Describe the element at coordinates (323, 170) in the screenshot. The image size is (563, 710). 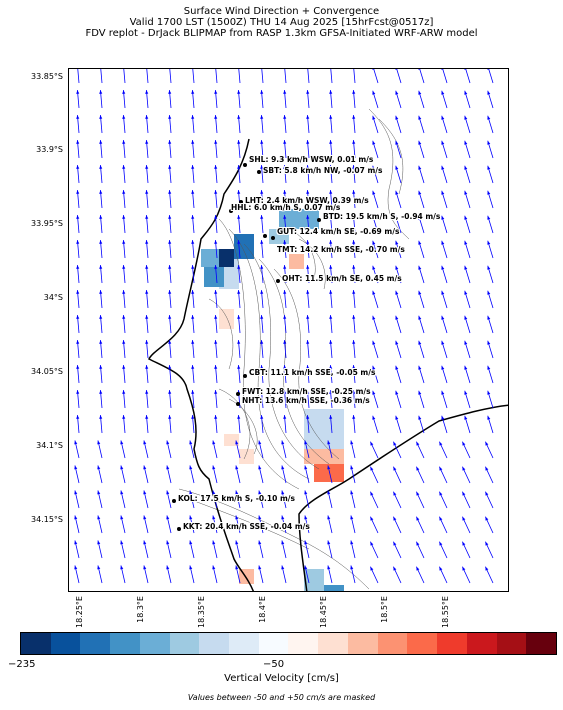
I see `station-label-sbt: SBT: 5.8 km/h NW, -0.07 m/s` at that location.